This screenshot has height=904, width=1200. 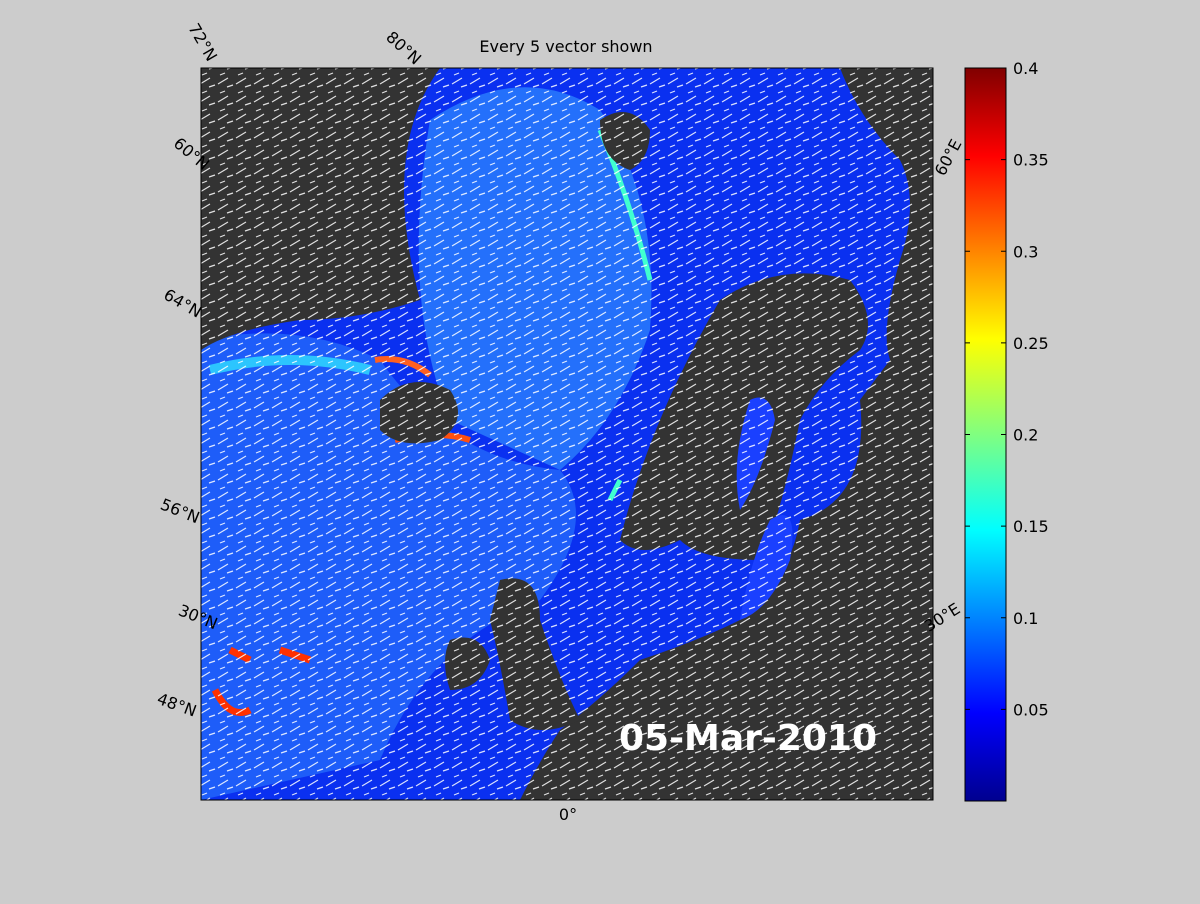 I want to click on graticule-label: 60°E, so click(x=948, y=157).